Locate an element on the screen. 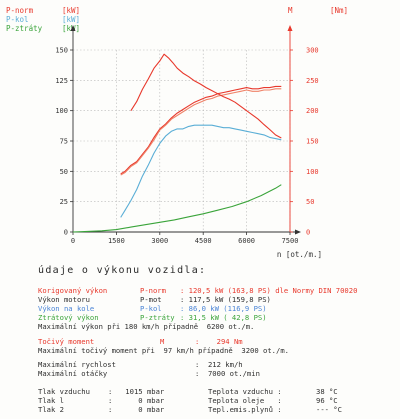 The height and width of the screenshot is (419, 400). chart-legend: P-norm P-kol P-ztráty [kW] [kW] [kW] is located at coordinates (43, 19).